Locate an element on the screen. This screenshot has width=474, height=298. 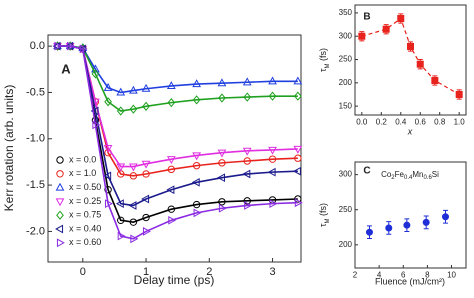
y-axis-label: τM (fs) is located at coordinates (324, 215).